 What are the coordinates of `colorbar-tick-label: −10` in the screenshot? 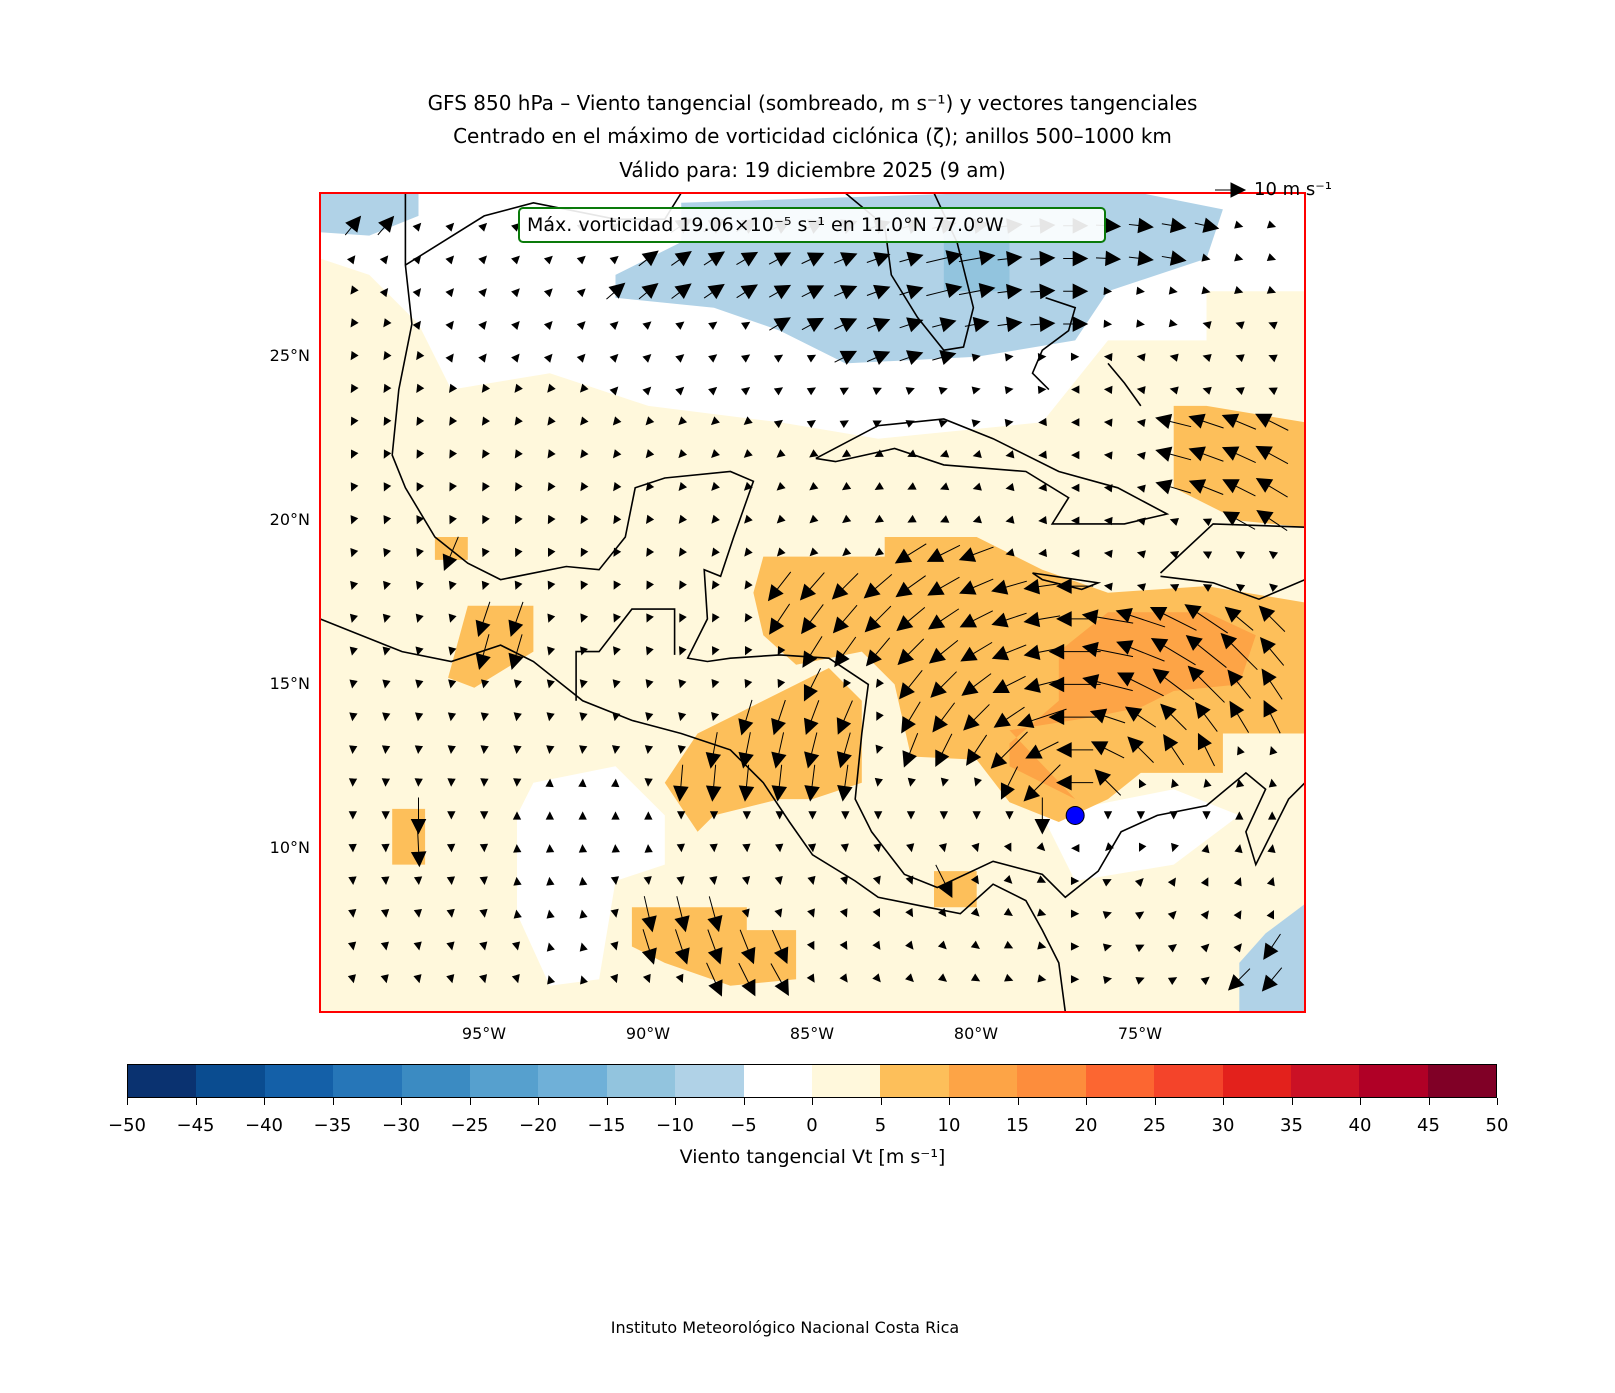 It's located at (675, 1125).